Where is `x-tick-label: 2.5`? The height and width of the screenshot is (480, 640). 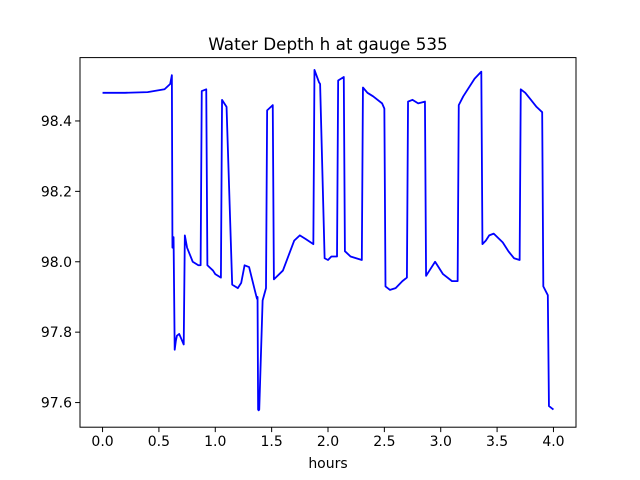 x-tick-label: 2.5 is located at coordinates (384, 442).